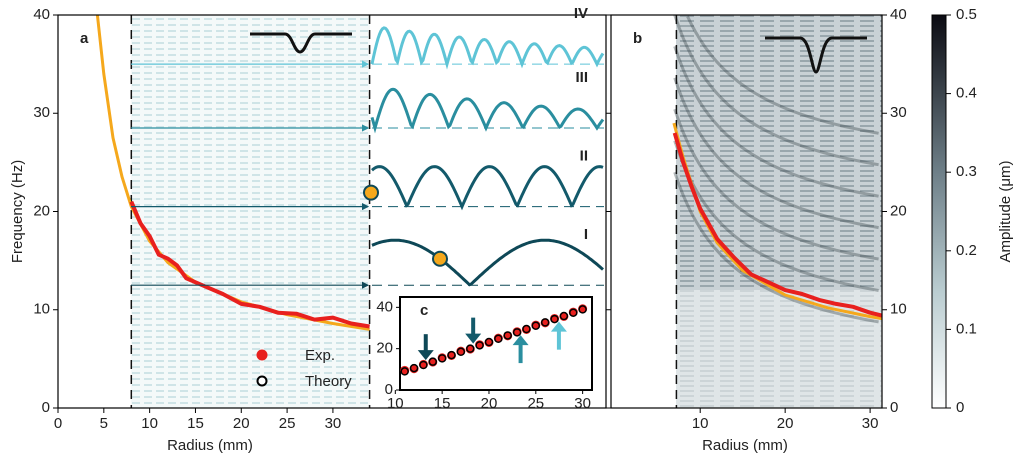  I want to click on x-tick-label: 5, so click(104, 423).